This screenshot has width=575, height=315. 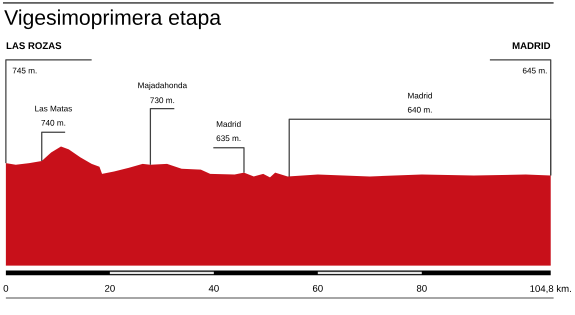 What do you see at coordinates (53, 109) in the screenshot?
I see `text: Las Matas` at bounding box center [53, 109].